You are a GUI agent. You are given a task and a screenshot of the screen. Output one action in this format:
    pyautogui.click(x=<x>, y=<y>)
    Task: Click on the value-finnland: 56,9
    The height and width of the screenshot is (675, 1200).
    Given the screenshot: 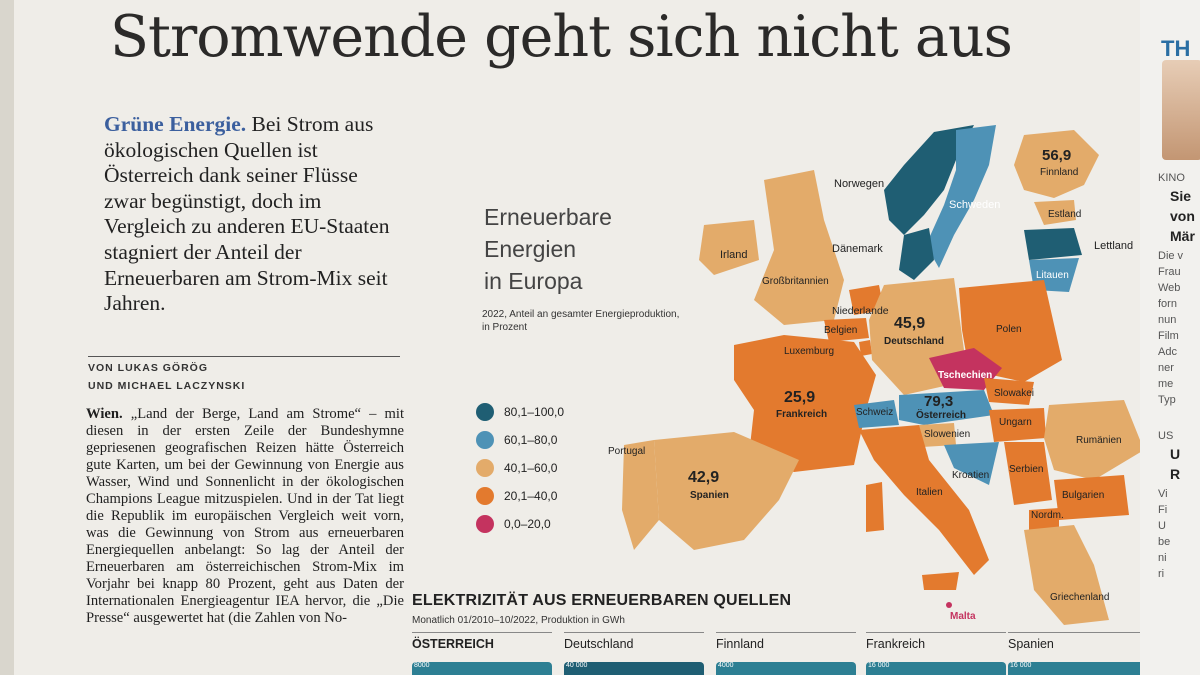 What is the action you would take?
    pyautogui.click(x=1056, y=155)
    